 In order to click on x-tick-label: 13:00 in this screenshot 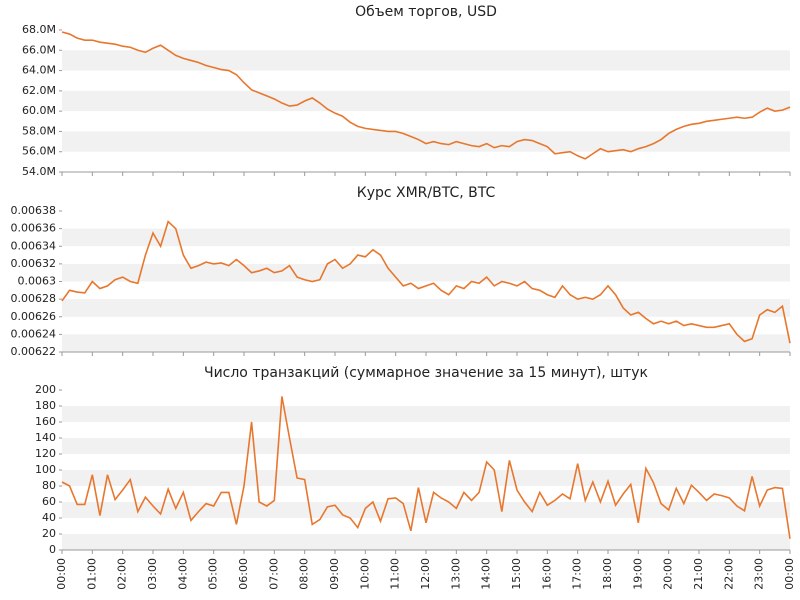, I will do `click(455, 574)`.